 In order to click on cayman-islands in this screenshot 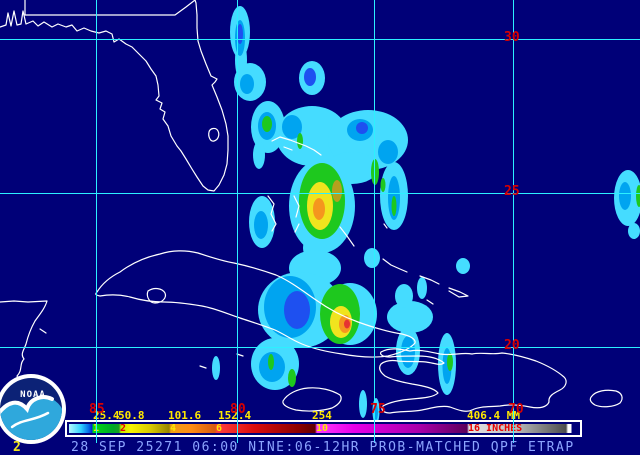, I will do `click(221, 361)`.